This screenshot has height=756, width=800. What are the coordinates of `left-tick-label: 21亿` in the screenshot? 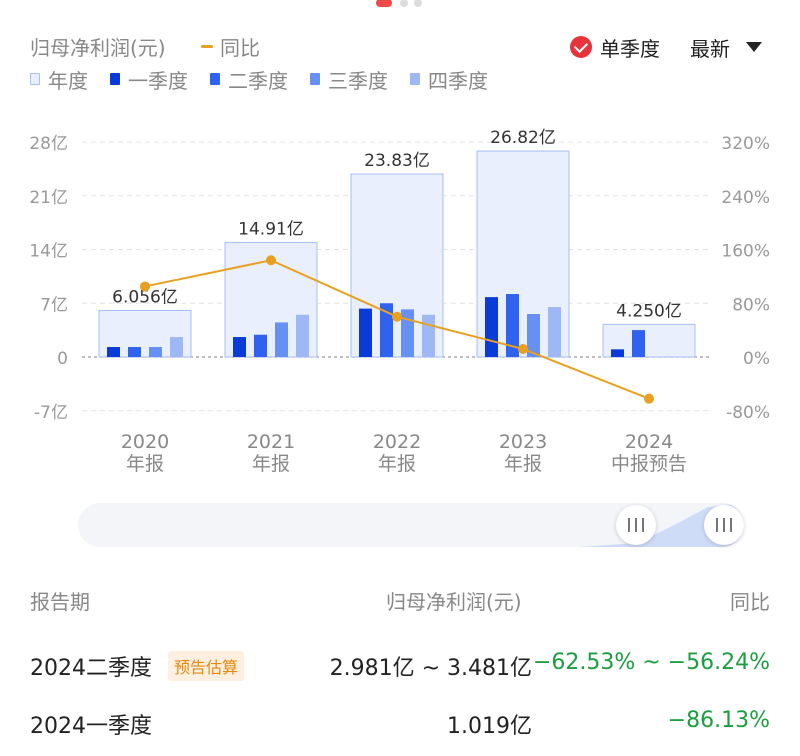 It's located at (48, 198).